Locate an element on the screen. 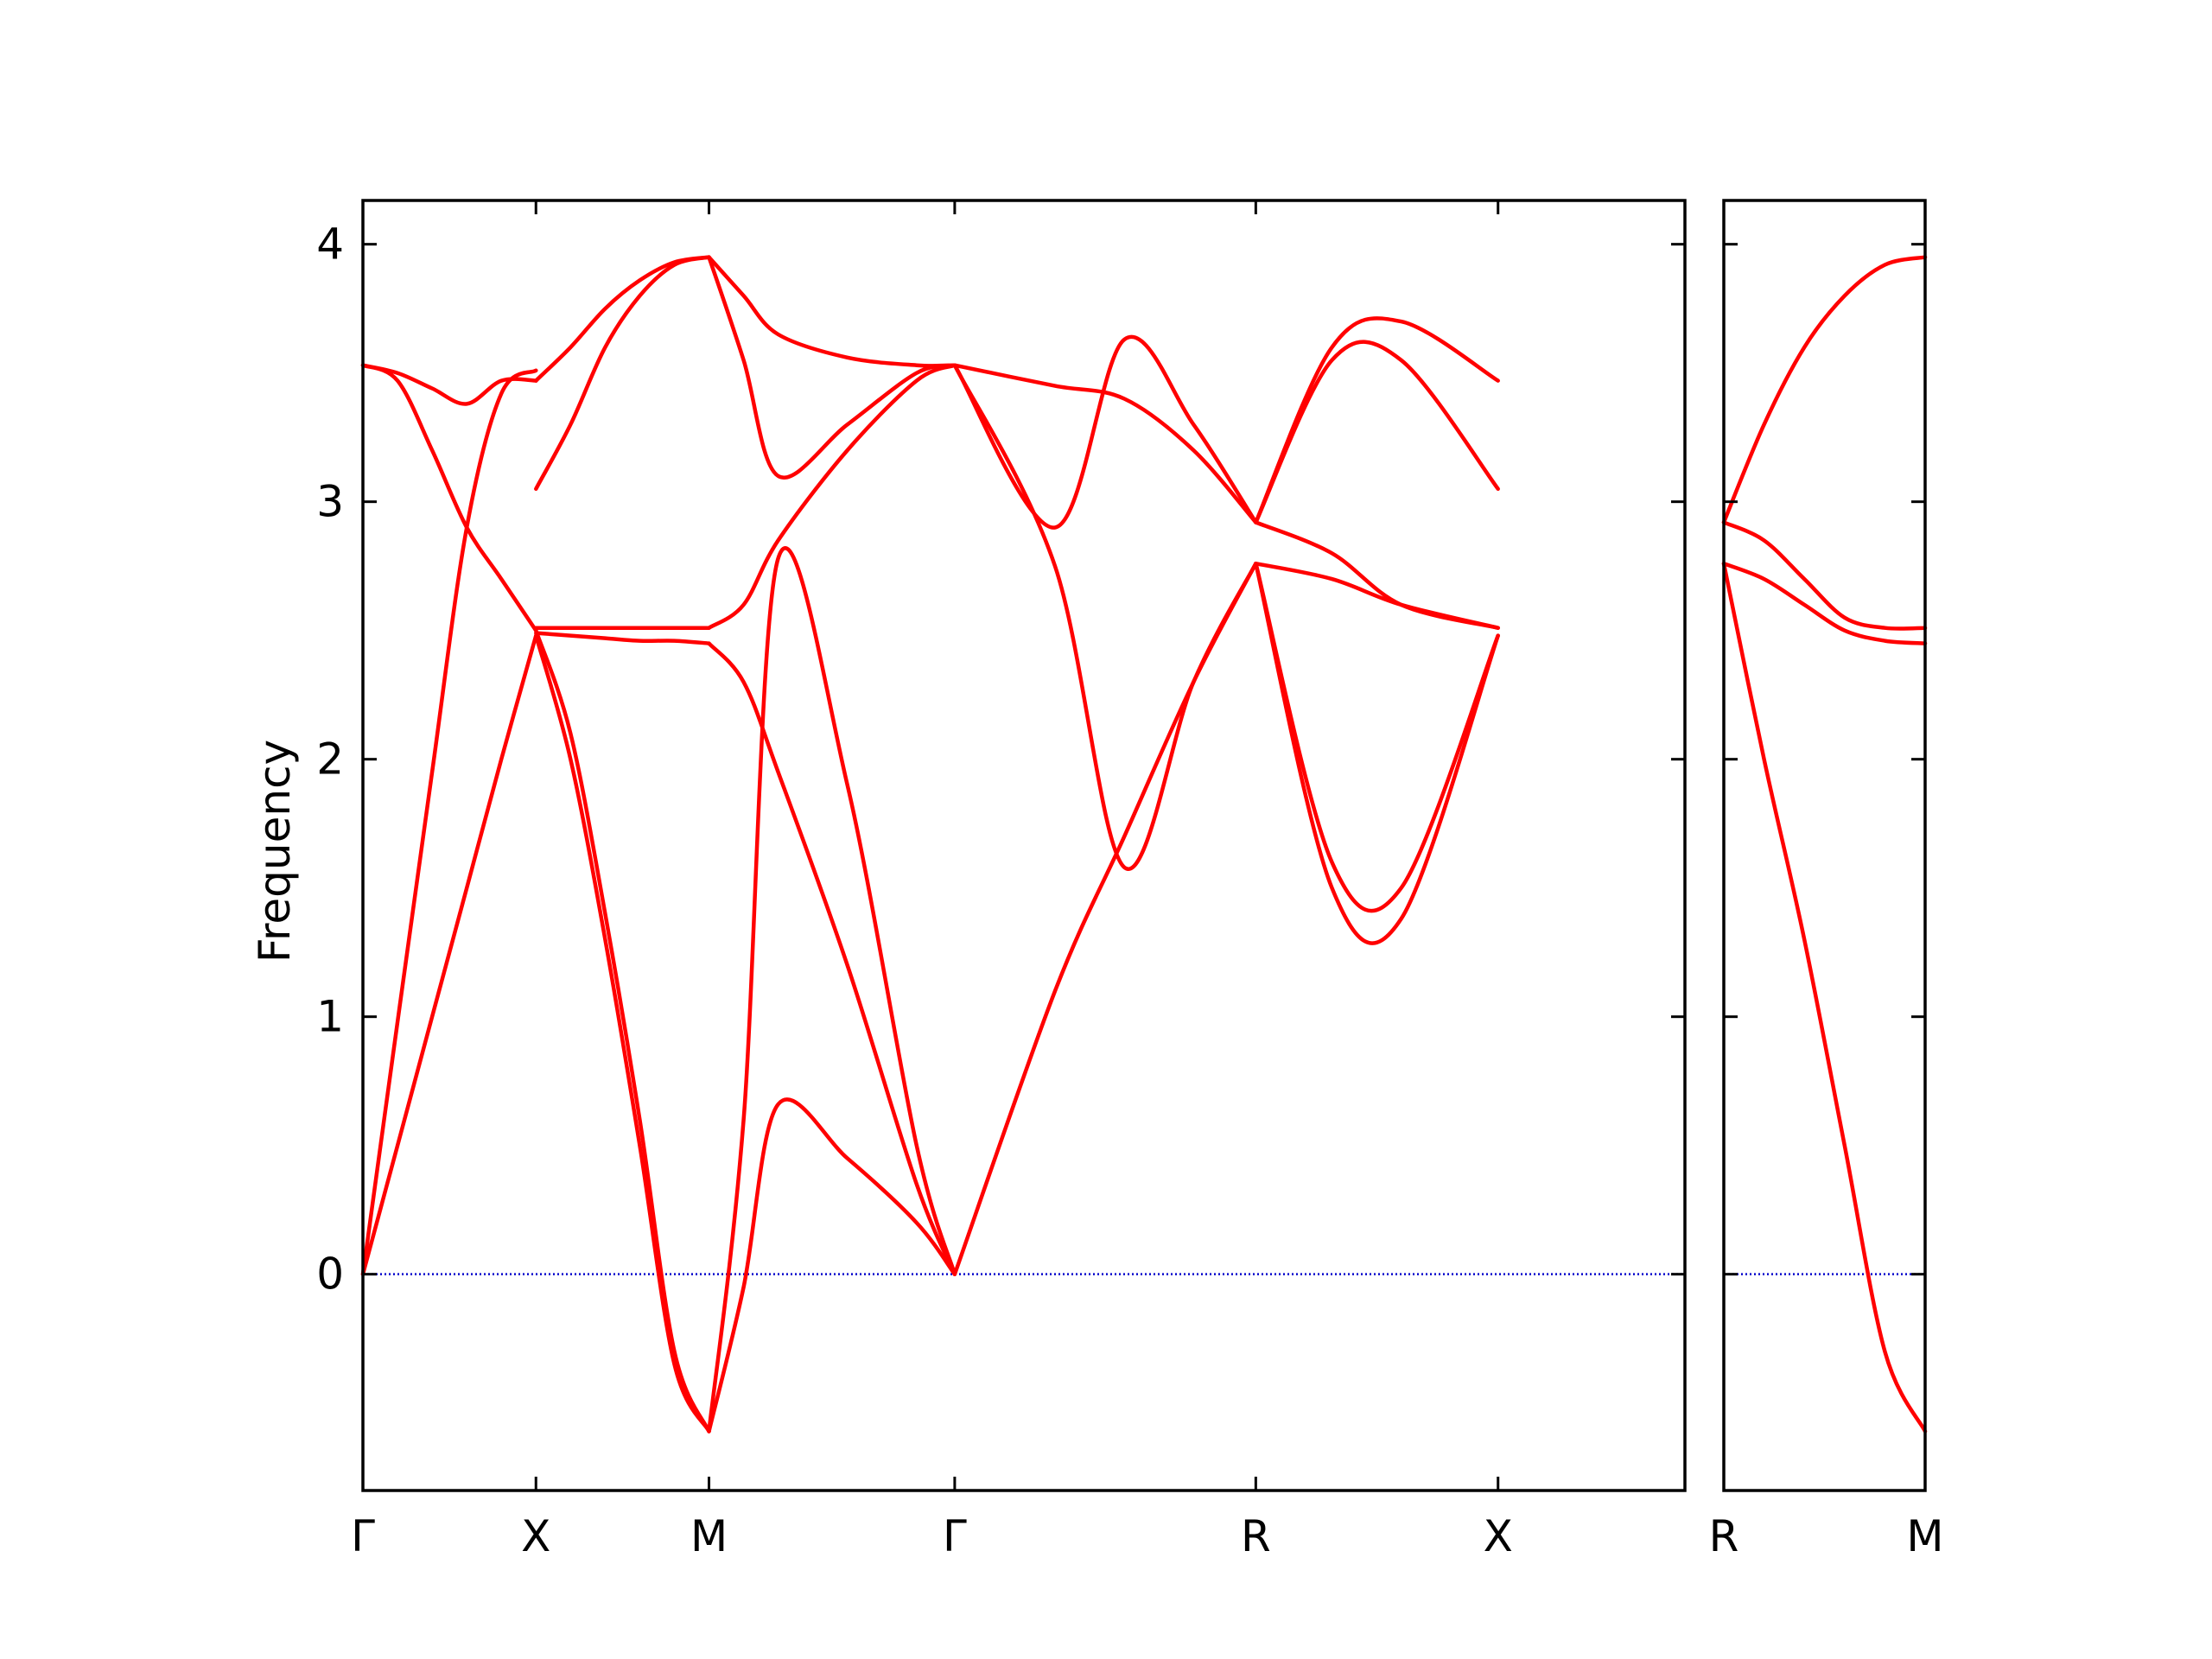 Image resolution: width=2212 pixels, height=1659 pixels. y-tick-label: 2 is located at coordinates (330, 759).